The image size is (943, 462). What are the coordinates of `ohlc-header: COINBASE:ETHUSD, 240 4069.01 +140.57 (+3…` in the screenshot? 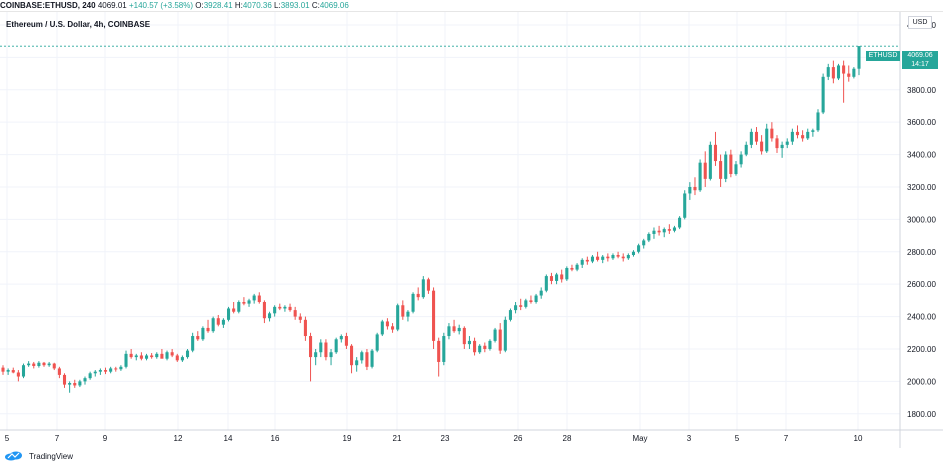 It's located at (471, 6).